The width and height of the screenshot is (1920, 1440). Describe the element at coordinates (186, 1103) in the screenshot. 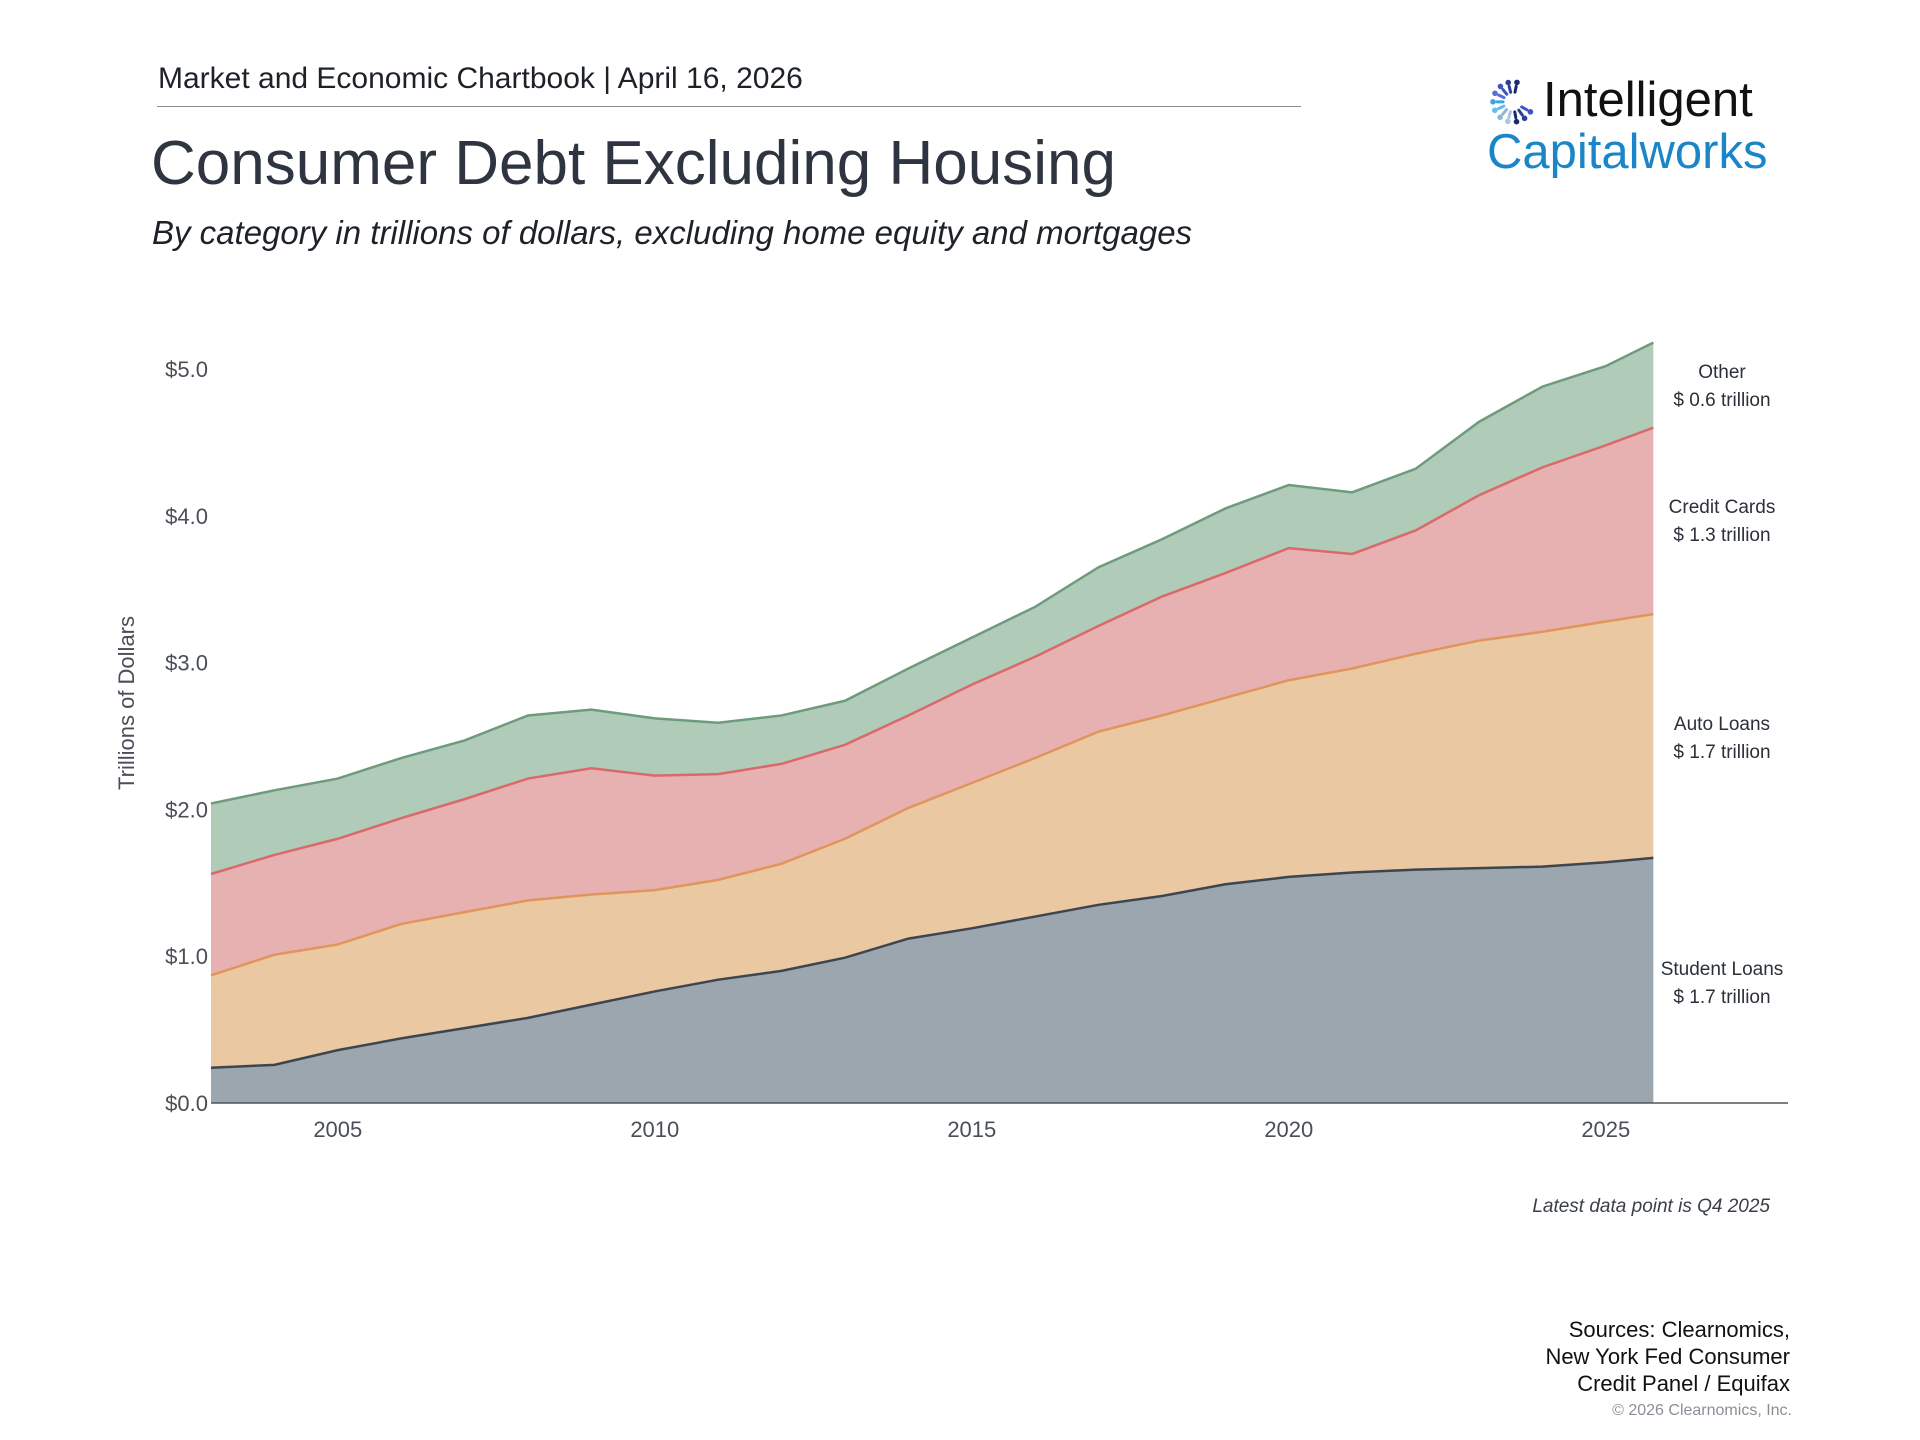

I see `y-tick-label: $0.0` at that location.